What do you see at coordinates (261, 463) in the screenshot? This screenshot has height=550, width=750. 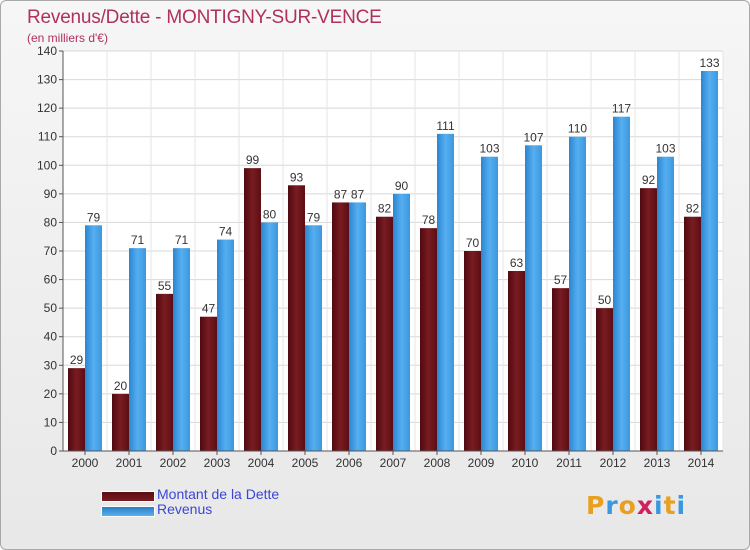 I see `x-tick-label: 2004` at bounding box center [261, 463].